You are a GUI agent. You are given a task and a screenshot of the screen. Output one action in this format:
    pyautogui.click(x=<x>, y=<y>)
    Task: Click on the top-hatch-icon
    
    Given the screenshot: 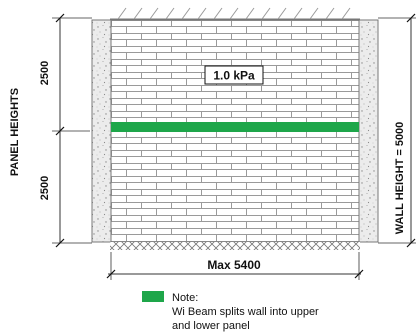 What is the action you would take?
    pyautogui.click(x=235, y=13)
    